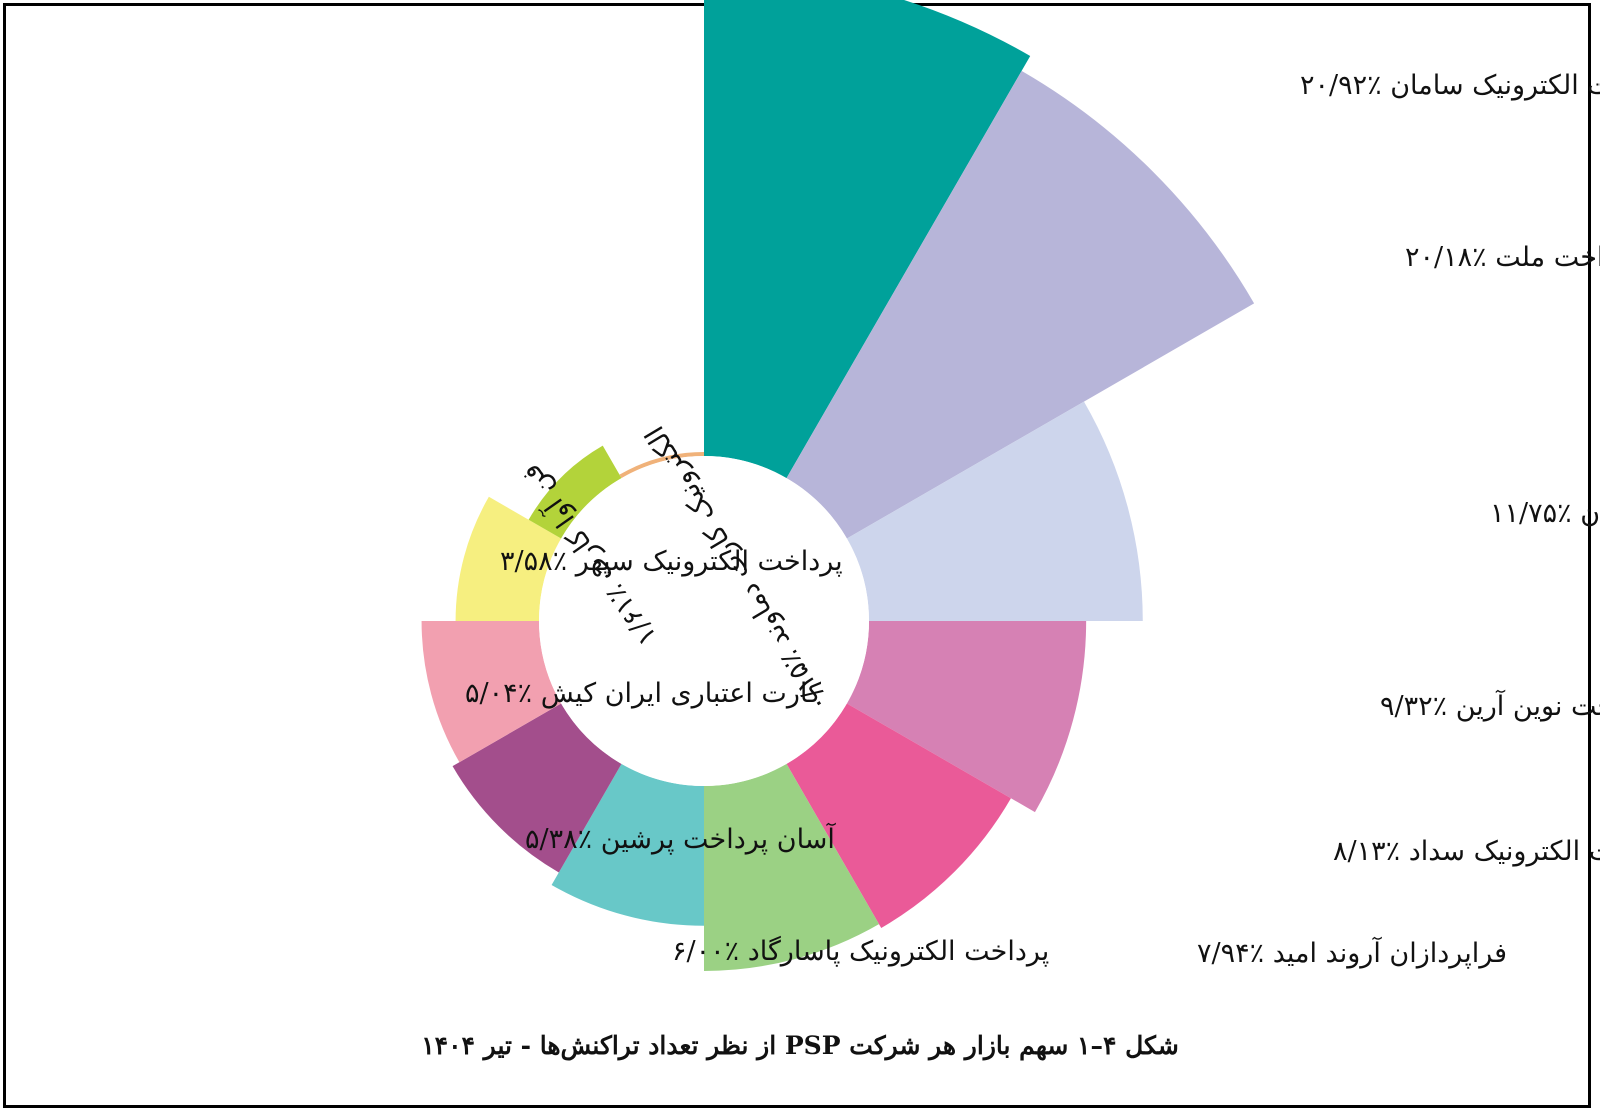 The width and height of the screenshot is (1600, 1115). Describe the element at coordinates (1466, 851) in the screenshot. I see `label-5: پرداخت الکترونیک سداد ٪۸/۱۳` at that location.